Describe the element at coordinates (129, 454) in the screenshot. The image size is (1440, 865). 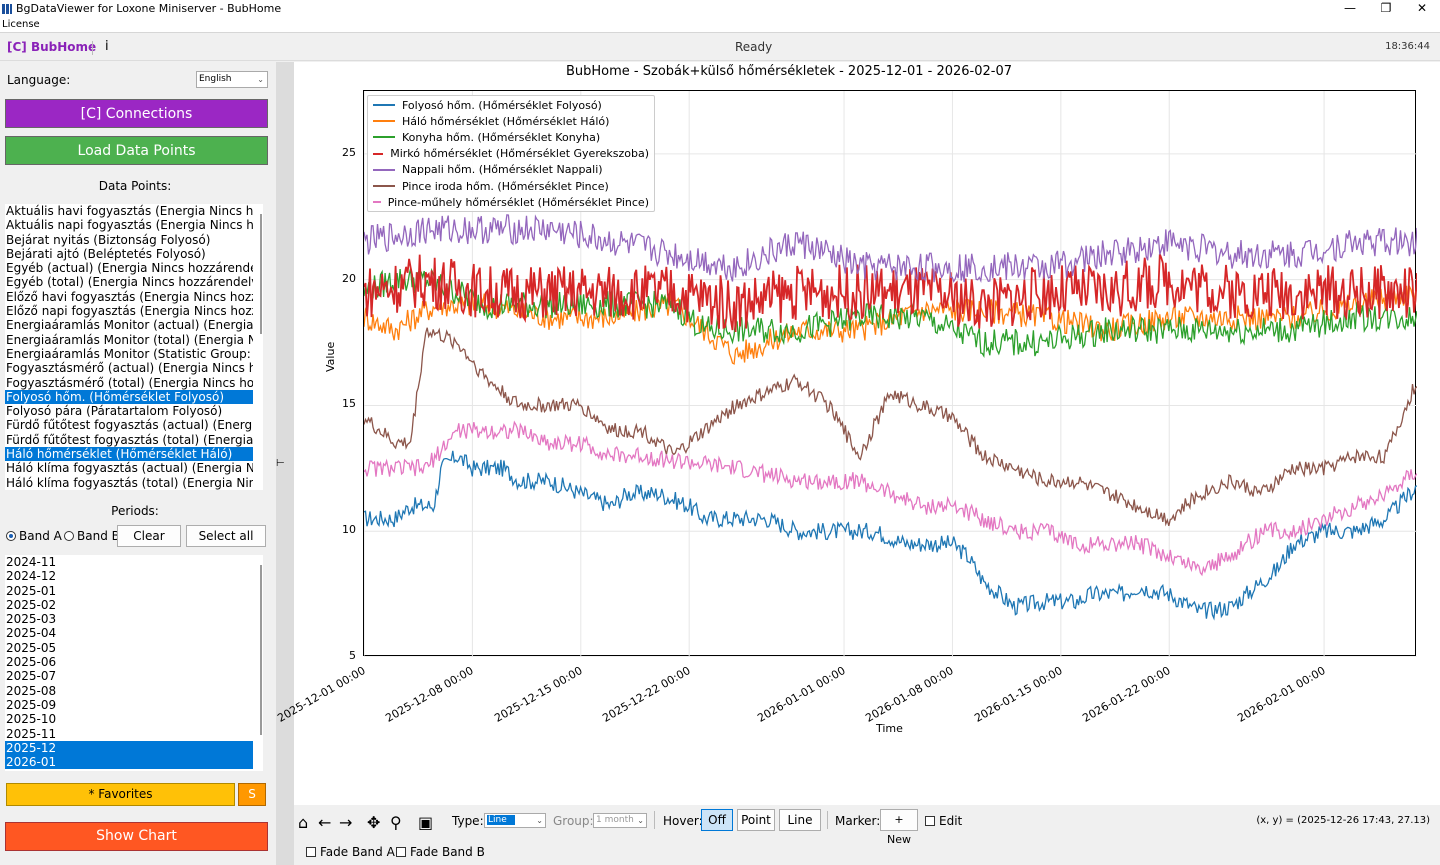
I see `data-point-item: Háló hőmérséklet (Hőmérséklet Háló)` at that location.